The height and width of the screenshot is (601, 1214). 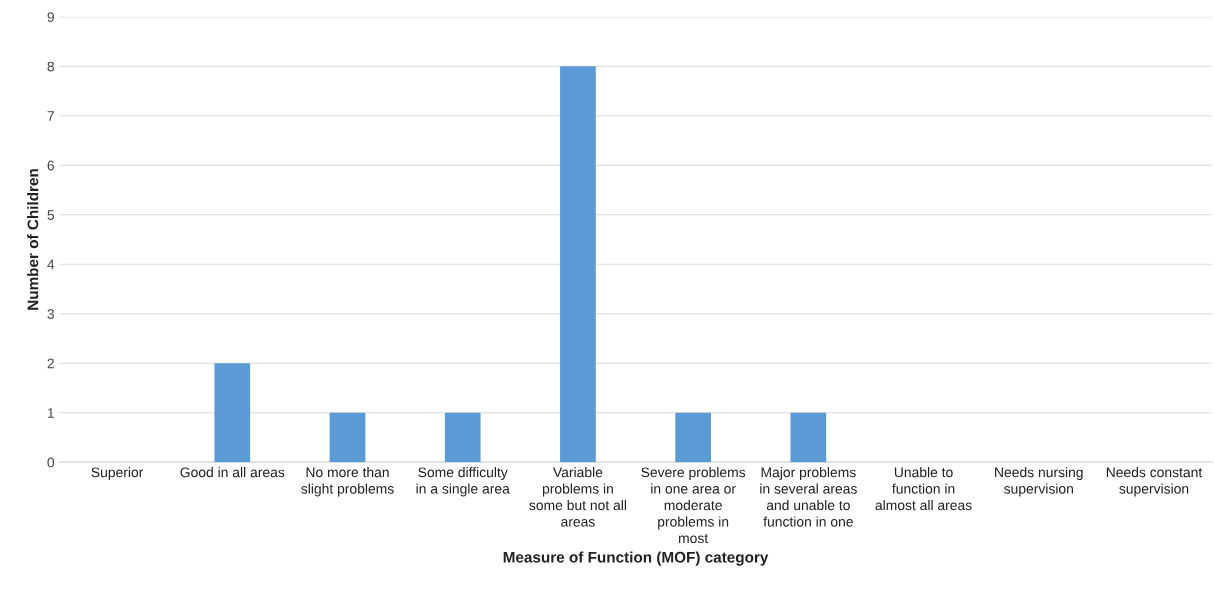 I want to click on y-tick-label: 0, so click(x=51, y=462).